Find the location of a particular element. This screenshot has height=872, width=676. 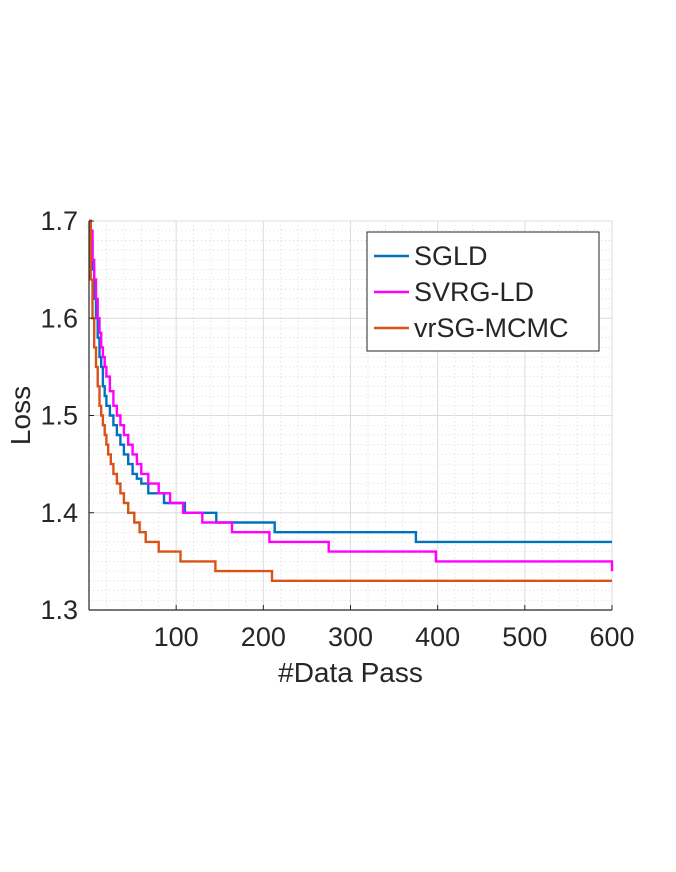

x-tick-label: 500 is located at coordinates (524, 637).